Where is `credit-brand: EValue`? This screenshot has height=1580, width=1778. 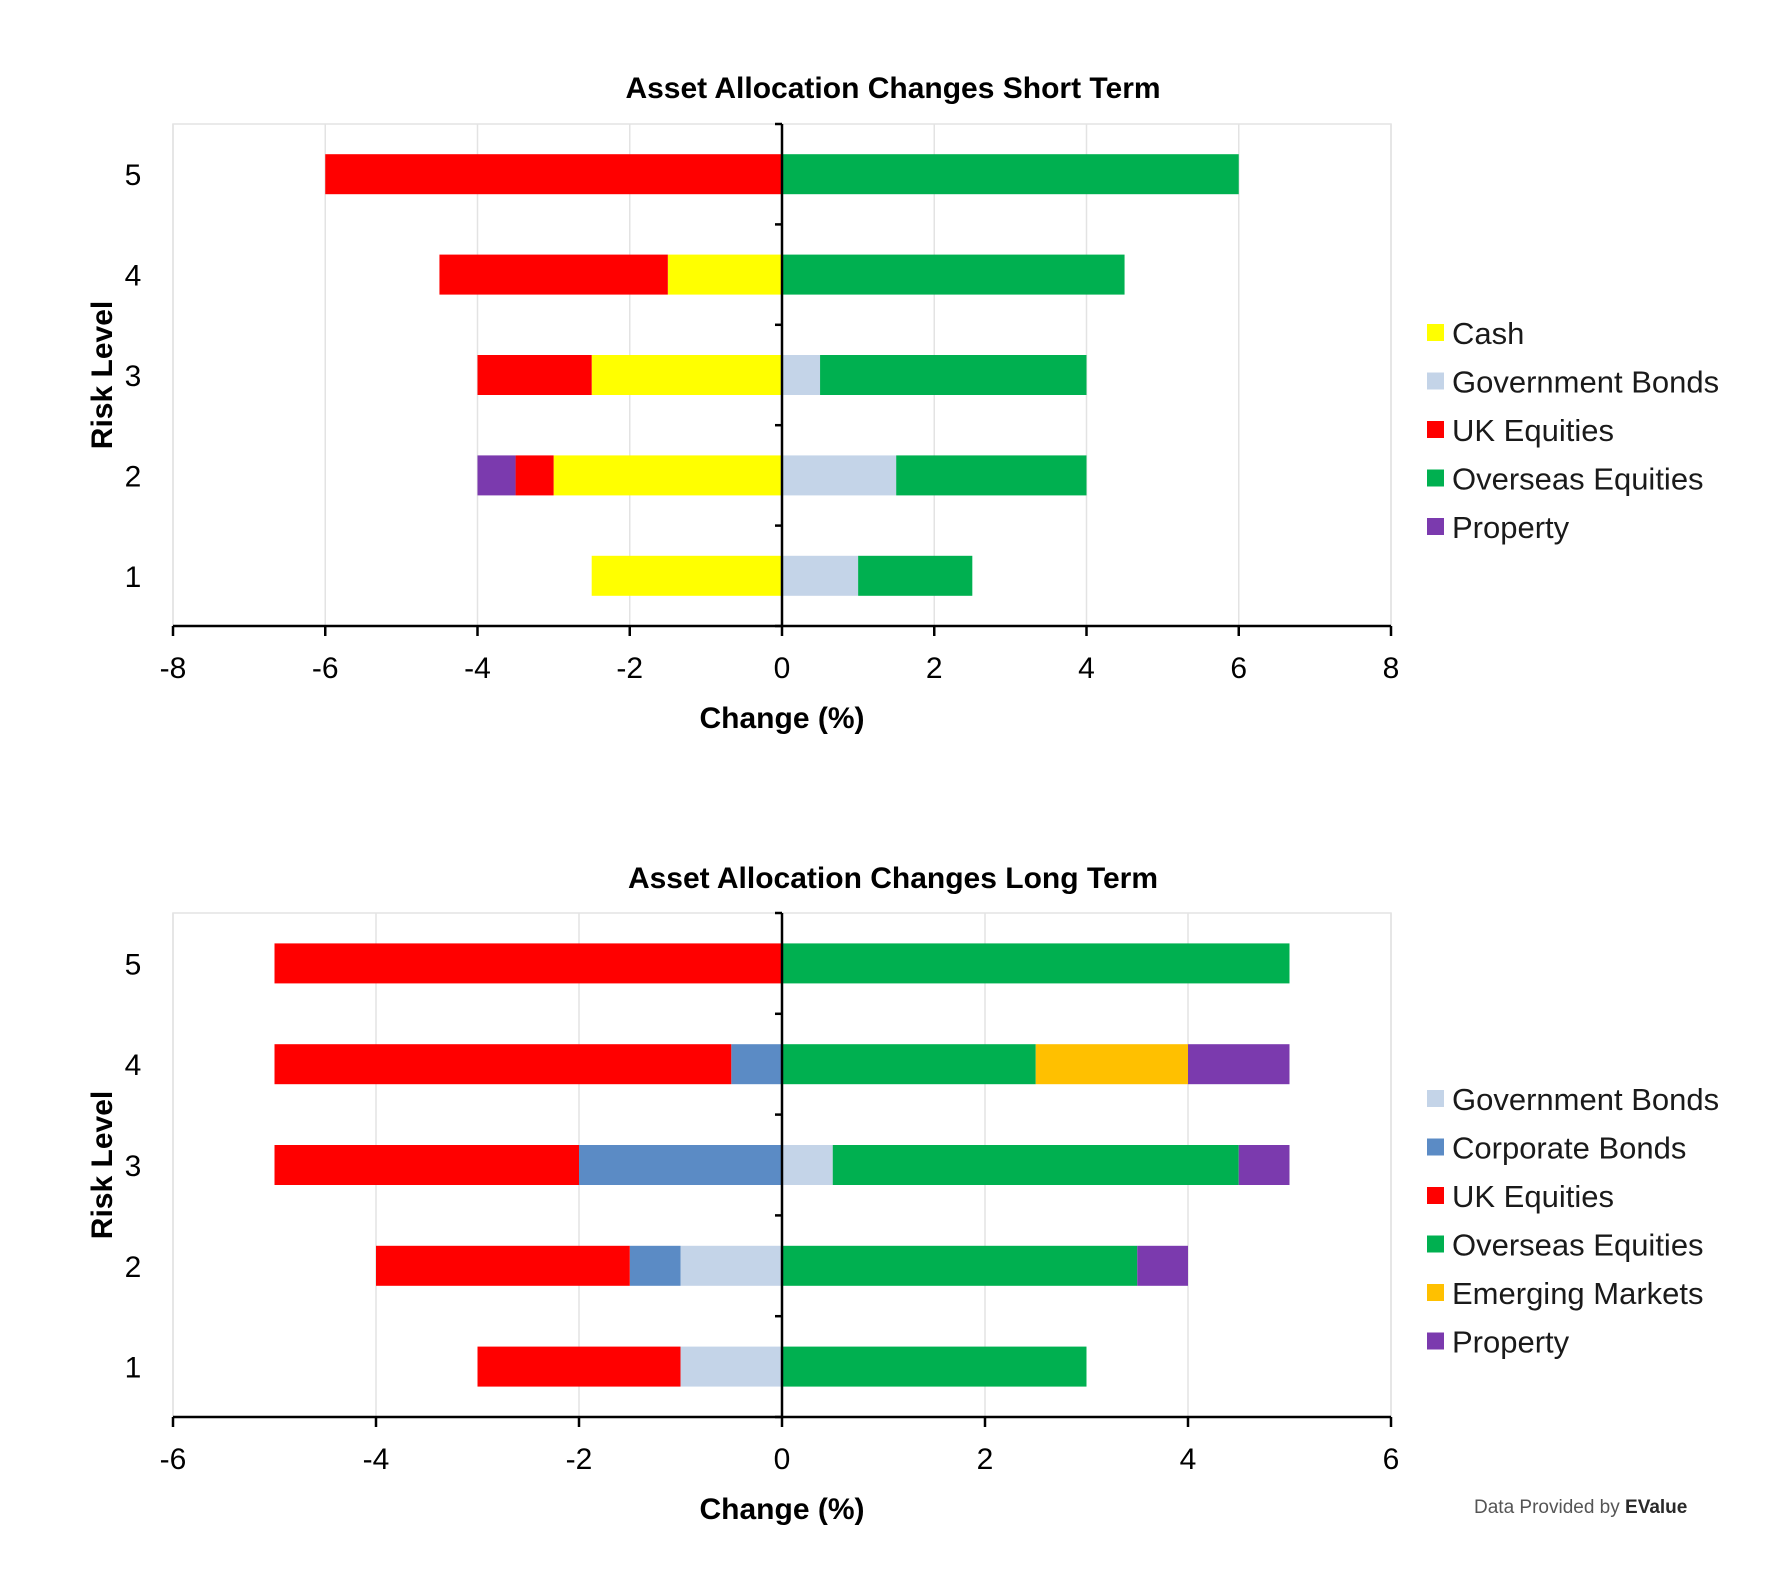
credit-brand: EValue is located at coordinates (1656, 1507).